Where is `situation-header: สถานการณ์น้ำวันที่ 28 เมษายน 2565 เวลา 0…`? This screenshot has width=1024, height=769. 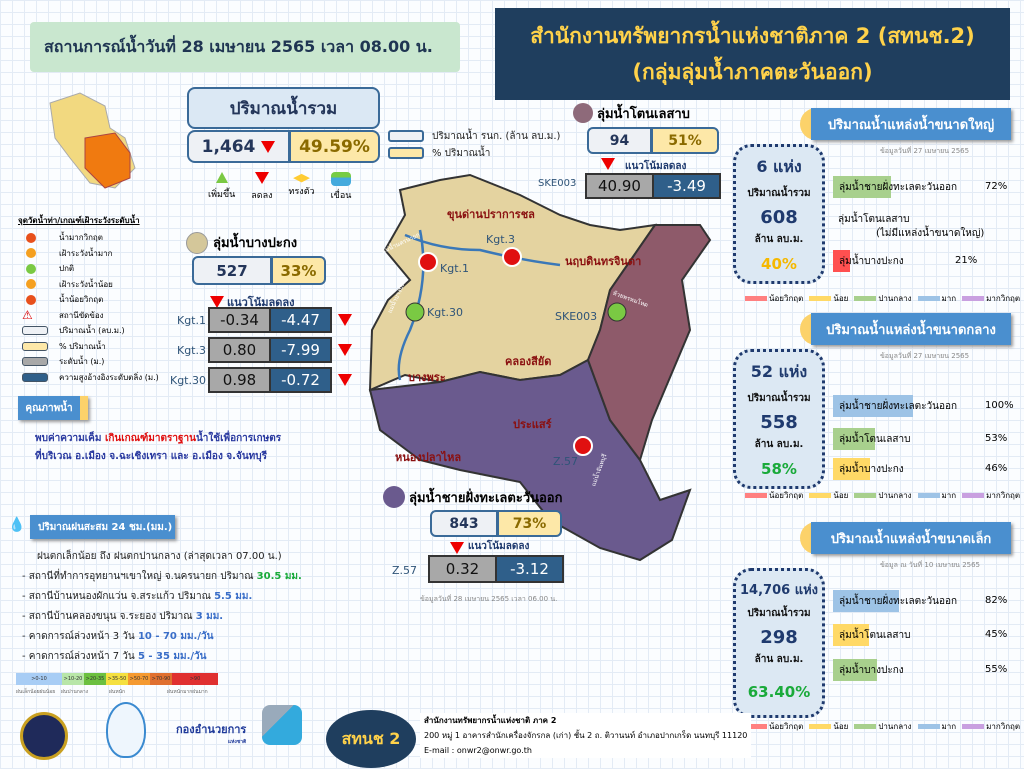
situation-header: สถานการณ์น้ำวันที่ 28 เมษายน 2565 เวลา 0… is located at coordinates (245, 47).